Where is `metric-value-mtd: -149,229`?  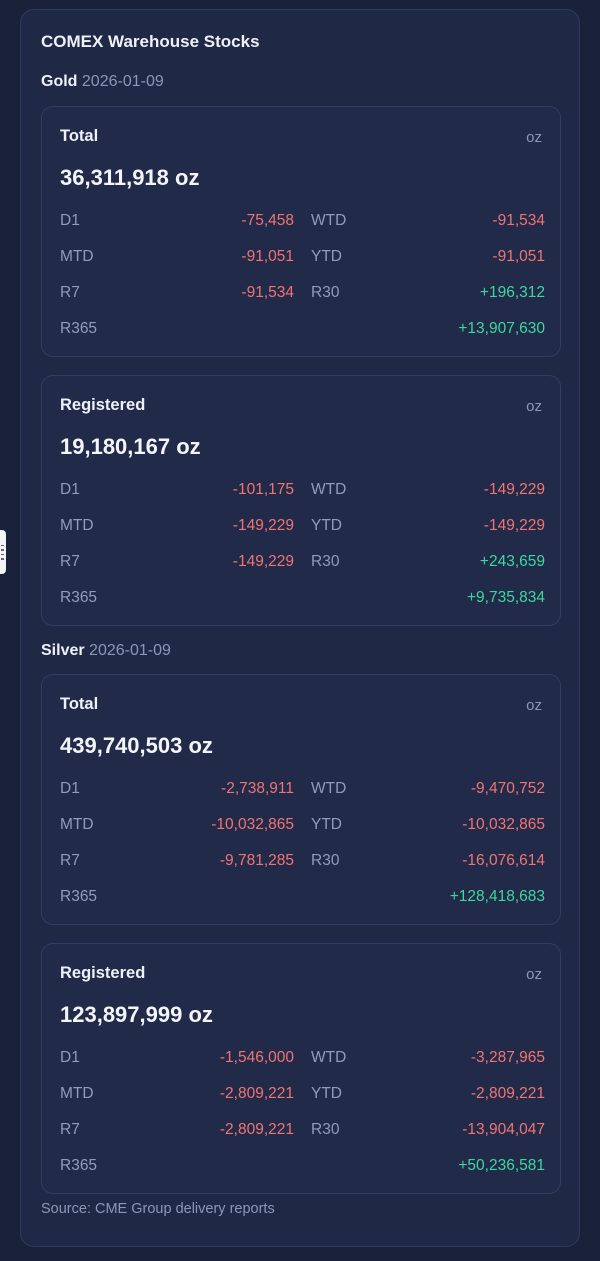 metric-value-mtd: -149,229 is located at coordinates (263, 525).